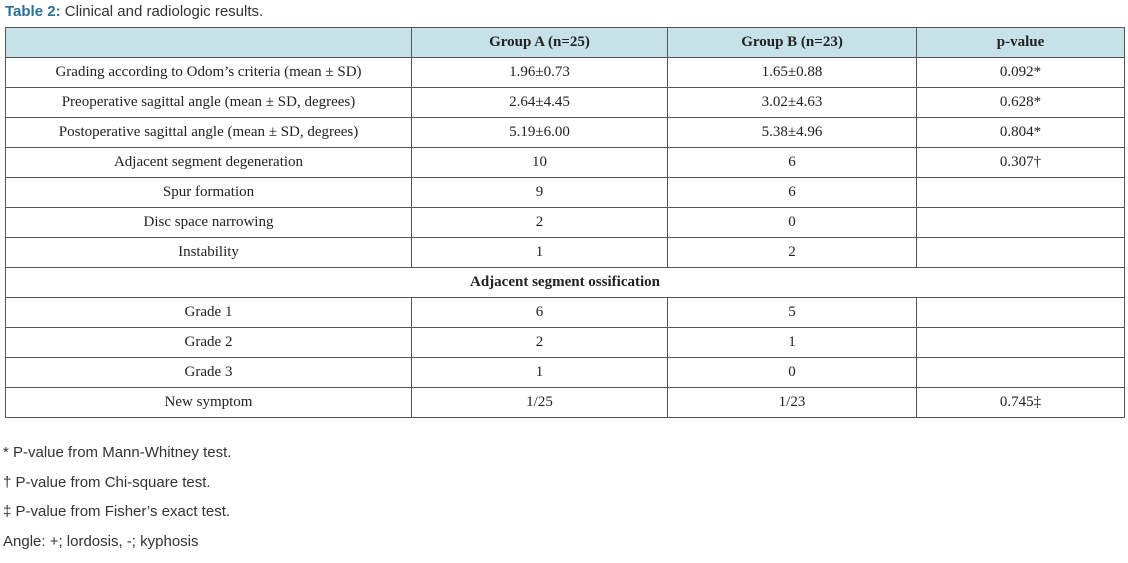  I want to click on footnote: † P-value from Chi-square test., so click(107, 482).